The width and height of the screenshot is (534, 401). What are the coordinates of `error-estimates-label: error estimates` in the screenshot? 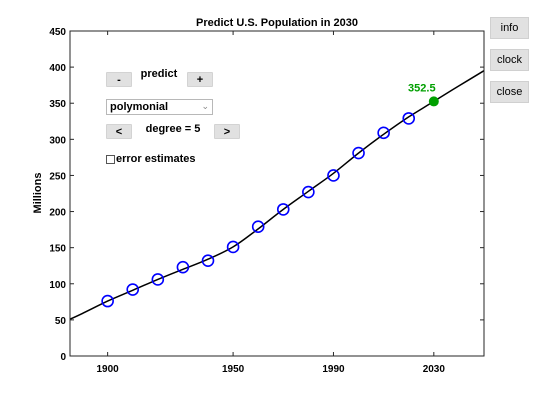 It's located at (156, 159).